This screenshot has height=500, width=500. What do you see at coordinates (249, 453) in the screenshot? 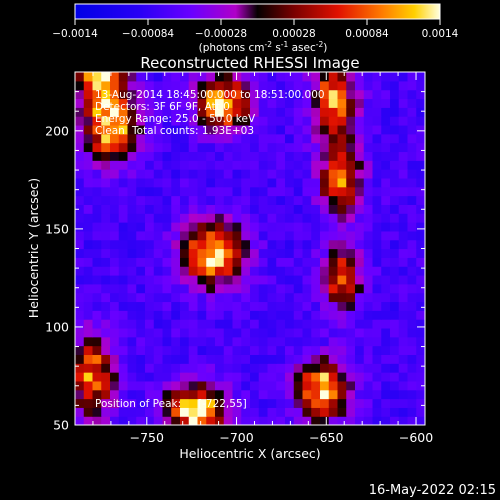
I see `x-axis-label: Heliocentric X (arcsec)` at bounding box center [249, 453].